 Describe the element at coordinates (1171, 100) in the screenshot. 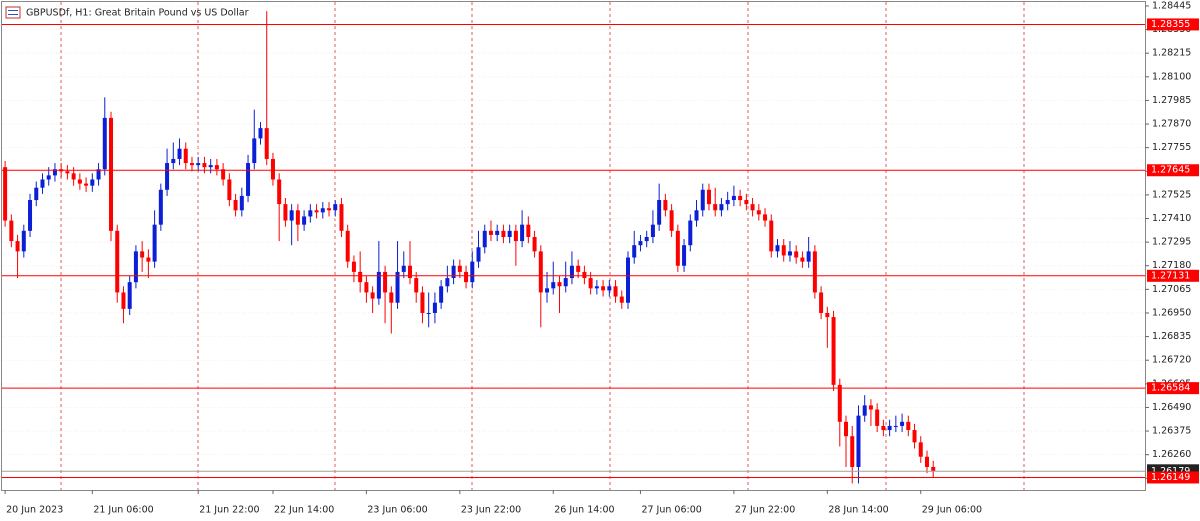

I see `y-tick-label: 1.27985` at that location.